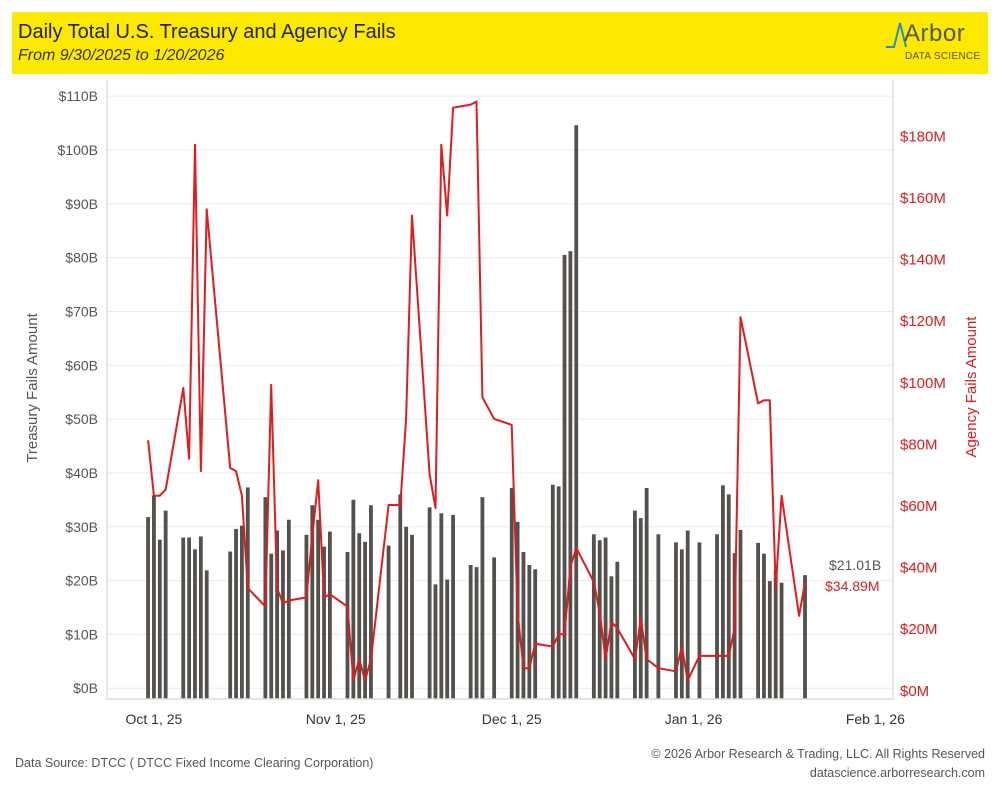  What do you see at coordinates (81, 419) in the screenshot?
I see `left-tick-label: $50B` at bounding box center [81, 419].